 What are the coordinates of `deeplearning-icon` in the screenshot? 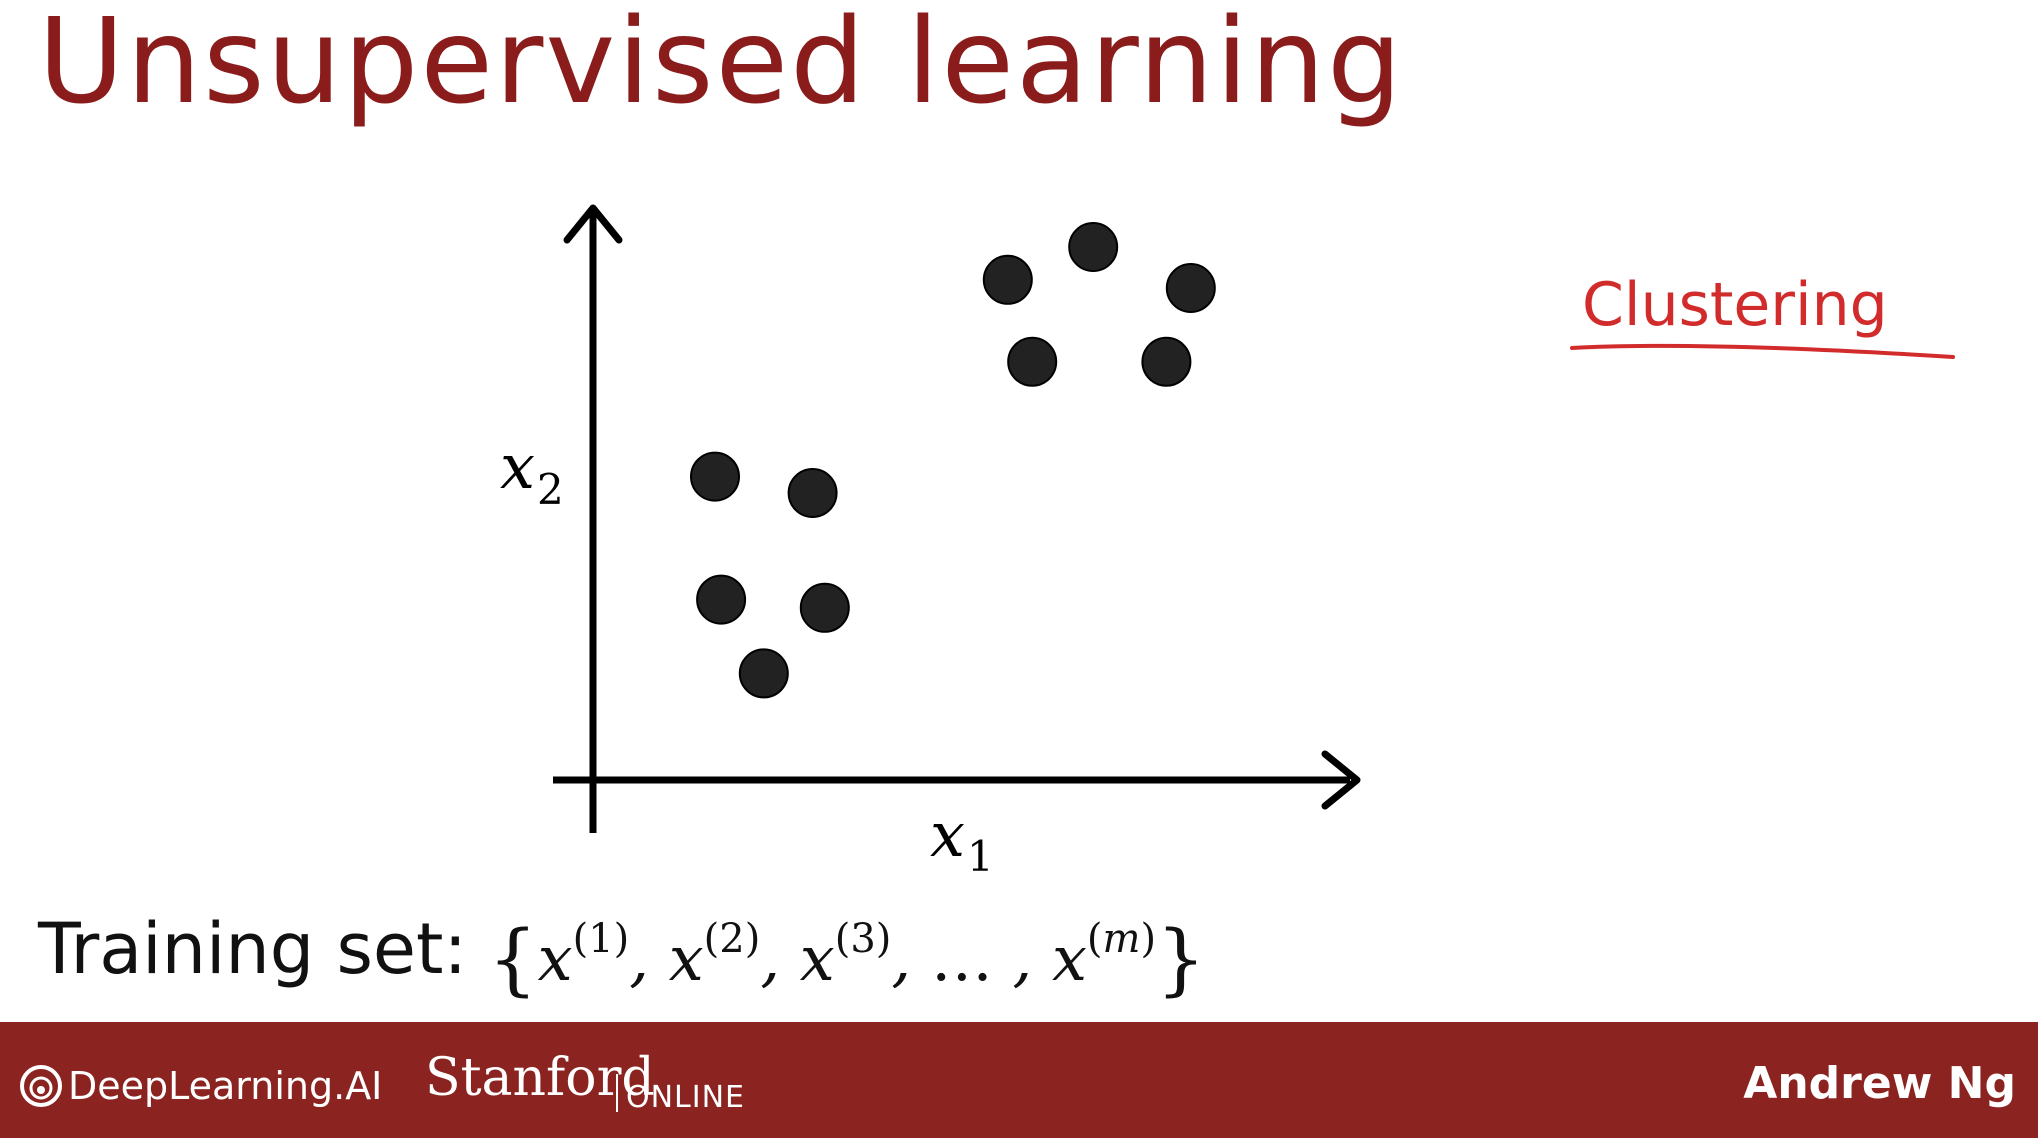 It's located at (41, 1086).